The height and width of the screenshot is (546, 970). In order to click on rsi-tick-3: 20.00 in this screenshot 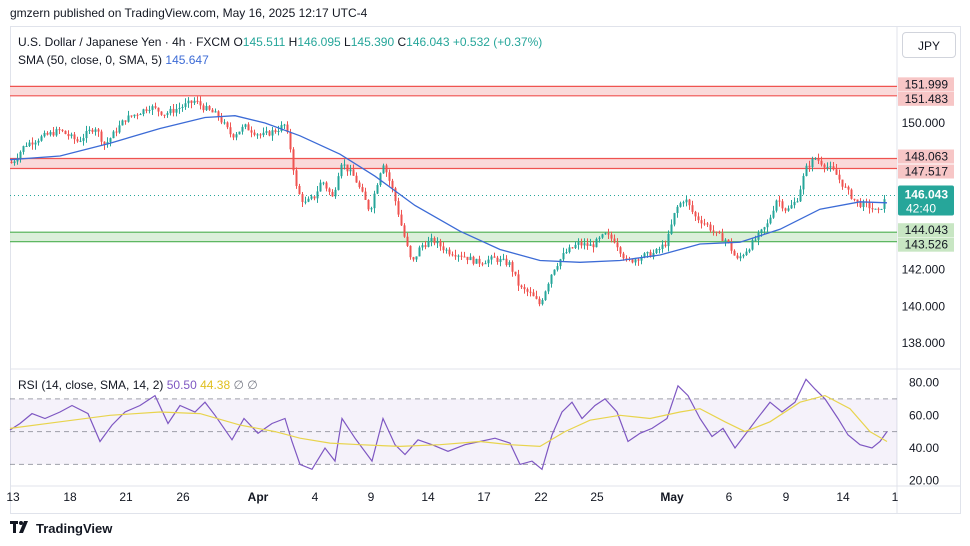, I will do `click(924, 481)`.